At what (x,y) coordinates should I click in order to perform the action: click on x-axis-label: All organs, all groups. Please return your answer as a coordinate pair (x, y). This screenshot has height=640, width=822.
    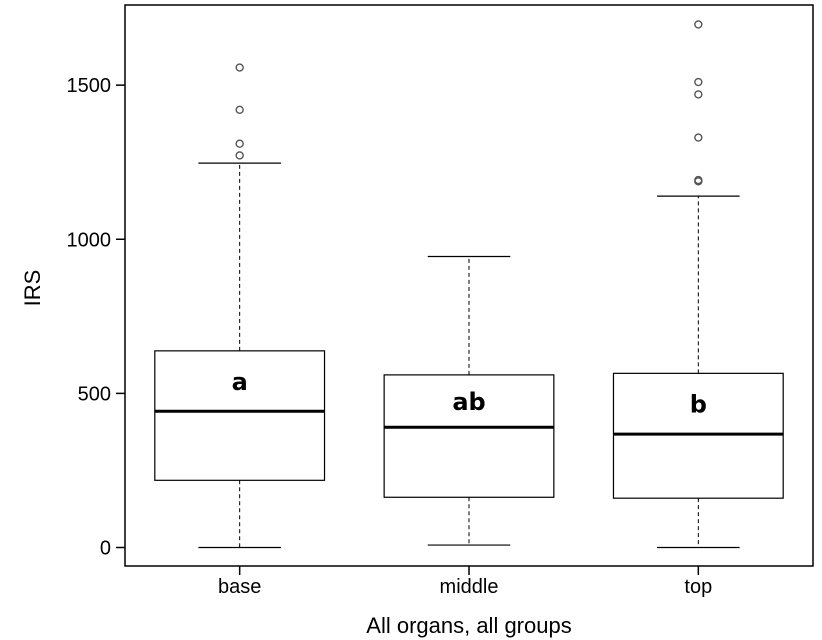
    Looking at the image, I should click on (468, 625).